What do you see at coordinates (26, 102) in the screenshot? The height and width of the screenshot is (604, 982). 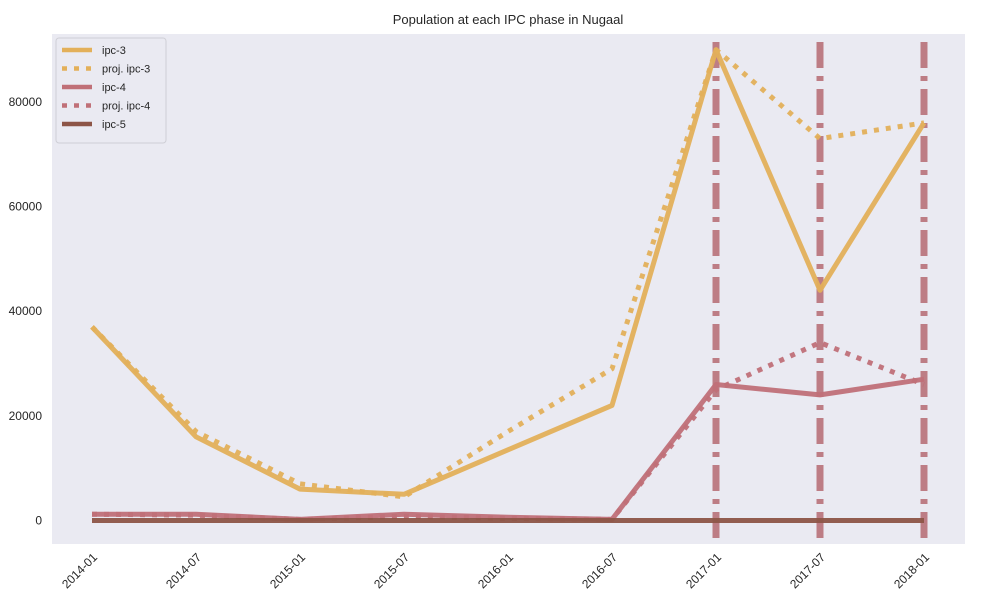 I see `y-tick-label: 80000` at bounding box center [26, 102].